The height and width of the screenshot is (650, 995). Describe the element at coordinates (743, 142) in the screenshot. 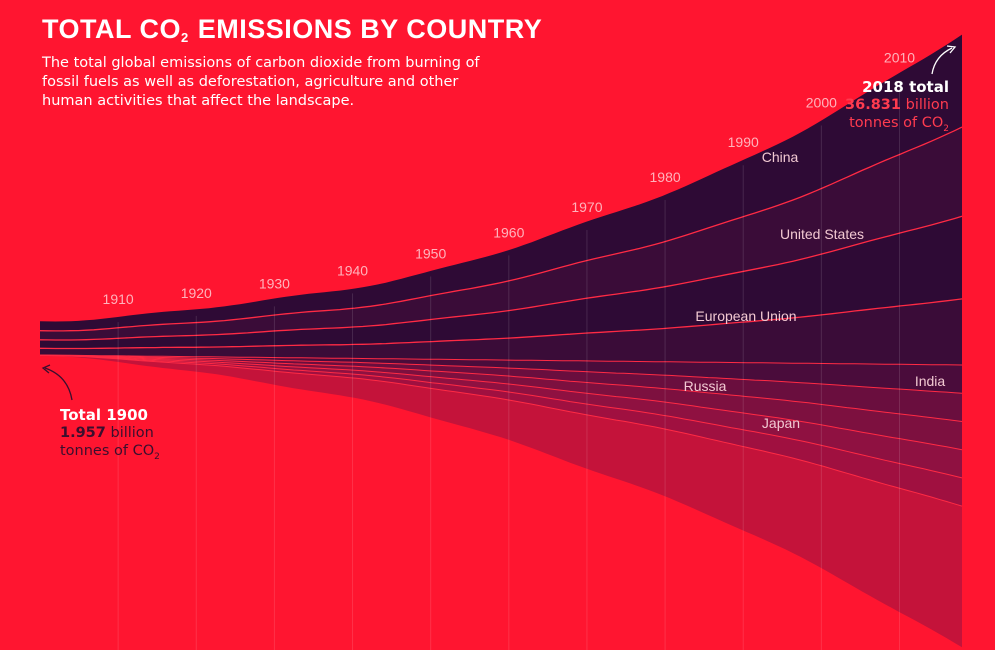

I see `year-tick-label: 1990` at that location.